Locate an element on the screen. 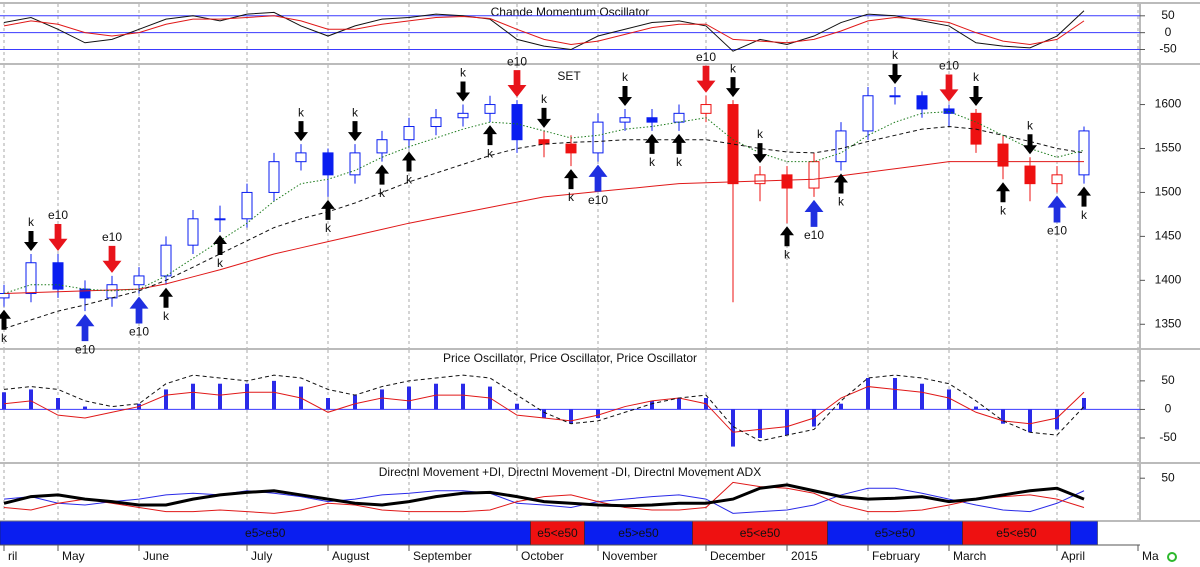  x-tick-label: Ma is located at coordinates (1150, 556).